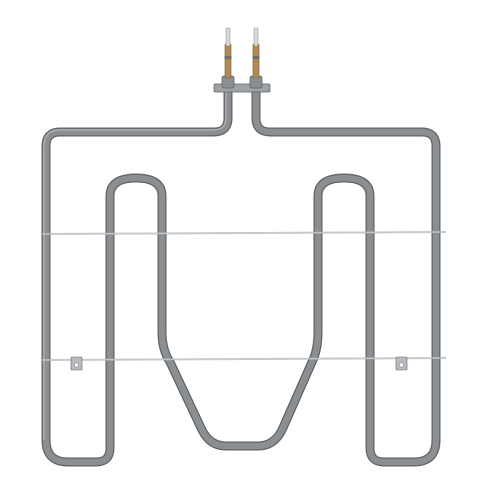  Describe the element at coordinates (76, 363) in the screenshot. I see `left-bracket` at that location.